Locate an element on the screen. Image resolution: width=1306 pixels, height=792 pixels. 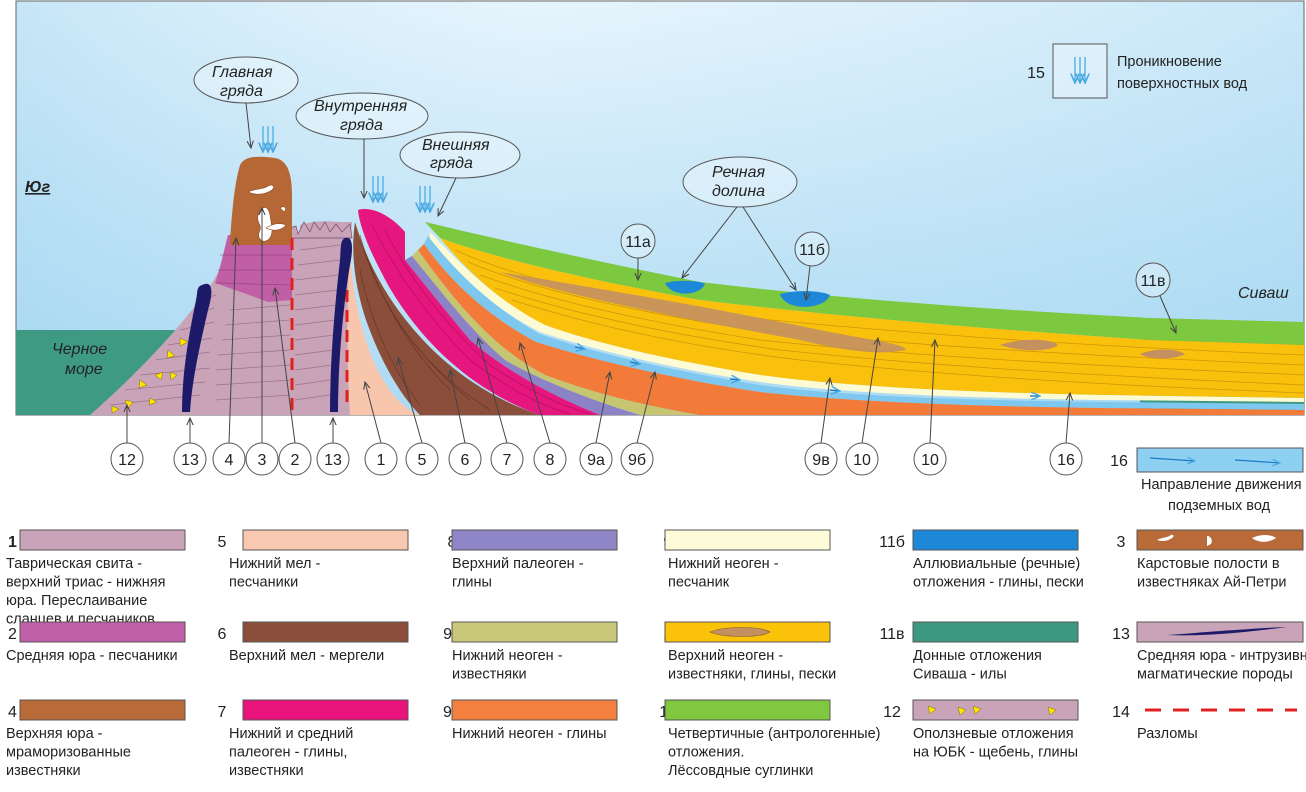
layer-9a is located at coordinates (556, 332).